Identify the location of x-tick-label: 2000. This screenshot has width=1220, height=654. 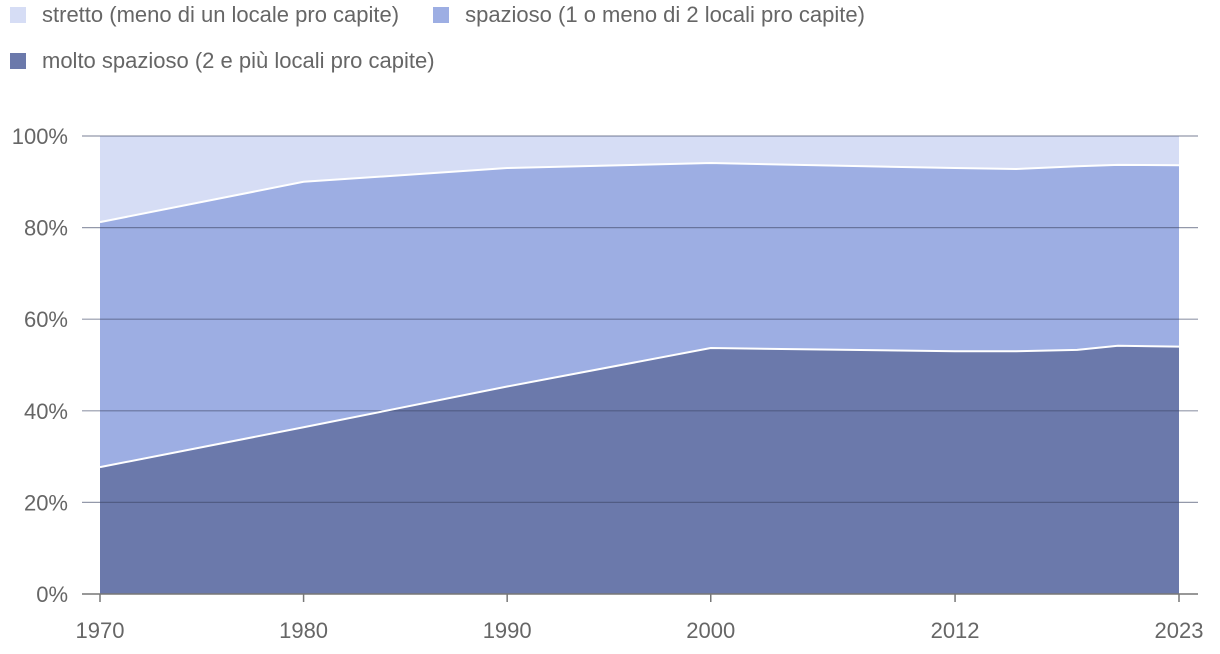
(710, 630).